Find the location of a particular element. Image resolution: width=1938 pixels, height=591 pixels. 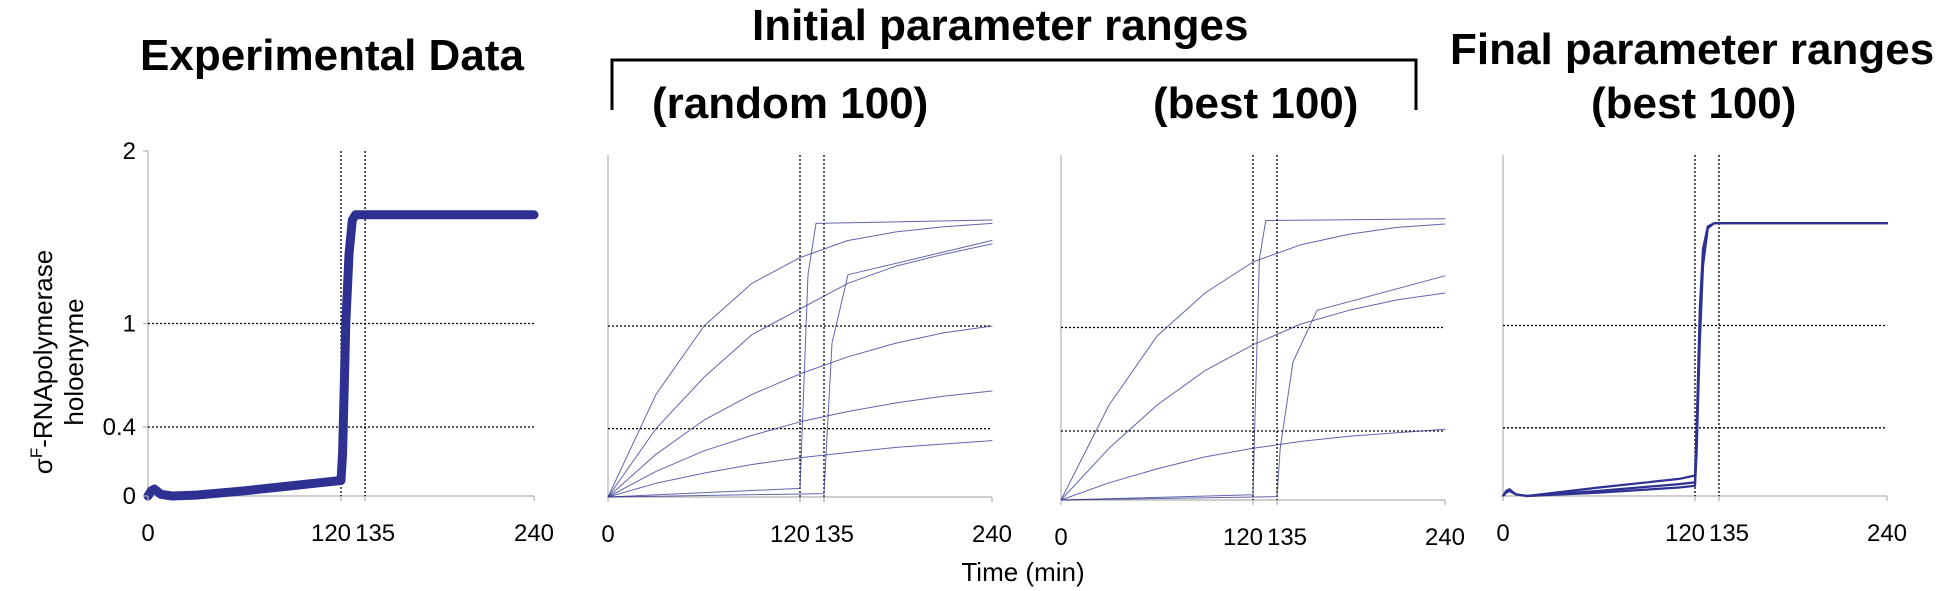

panel-3: 0 120 135 240 is located at coordinates (1259, 353).